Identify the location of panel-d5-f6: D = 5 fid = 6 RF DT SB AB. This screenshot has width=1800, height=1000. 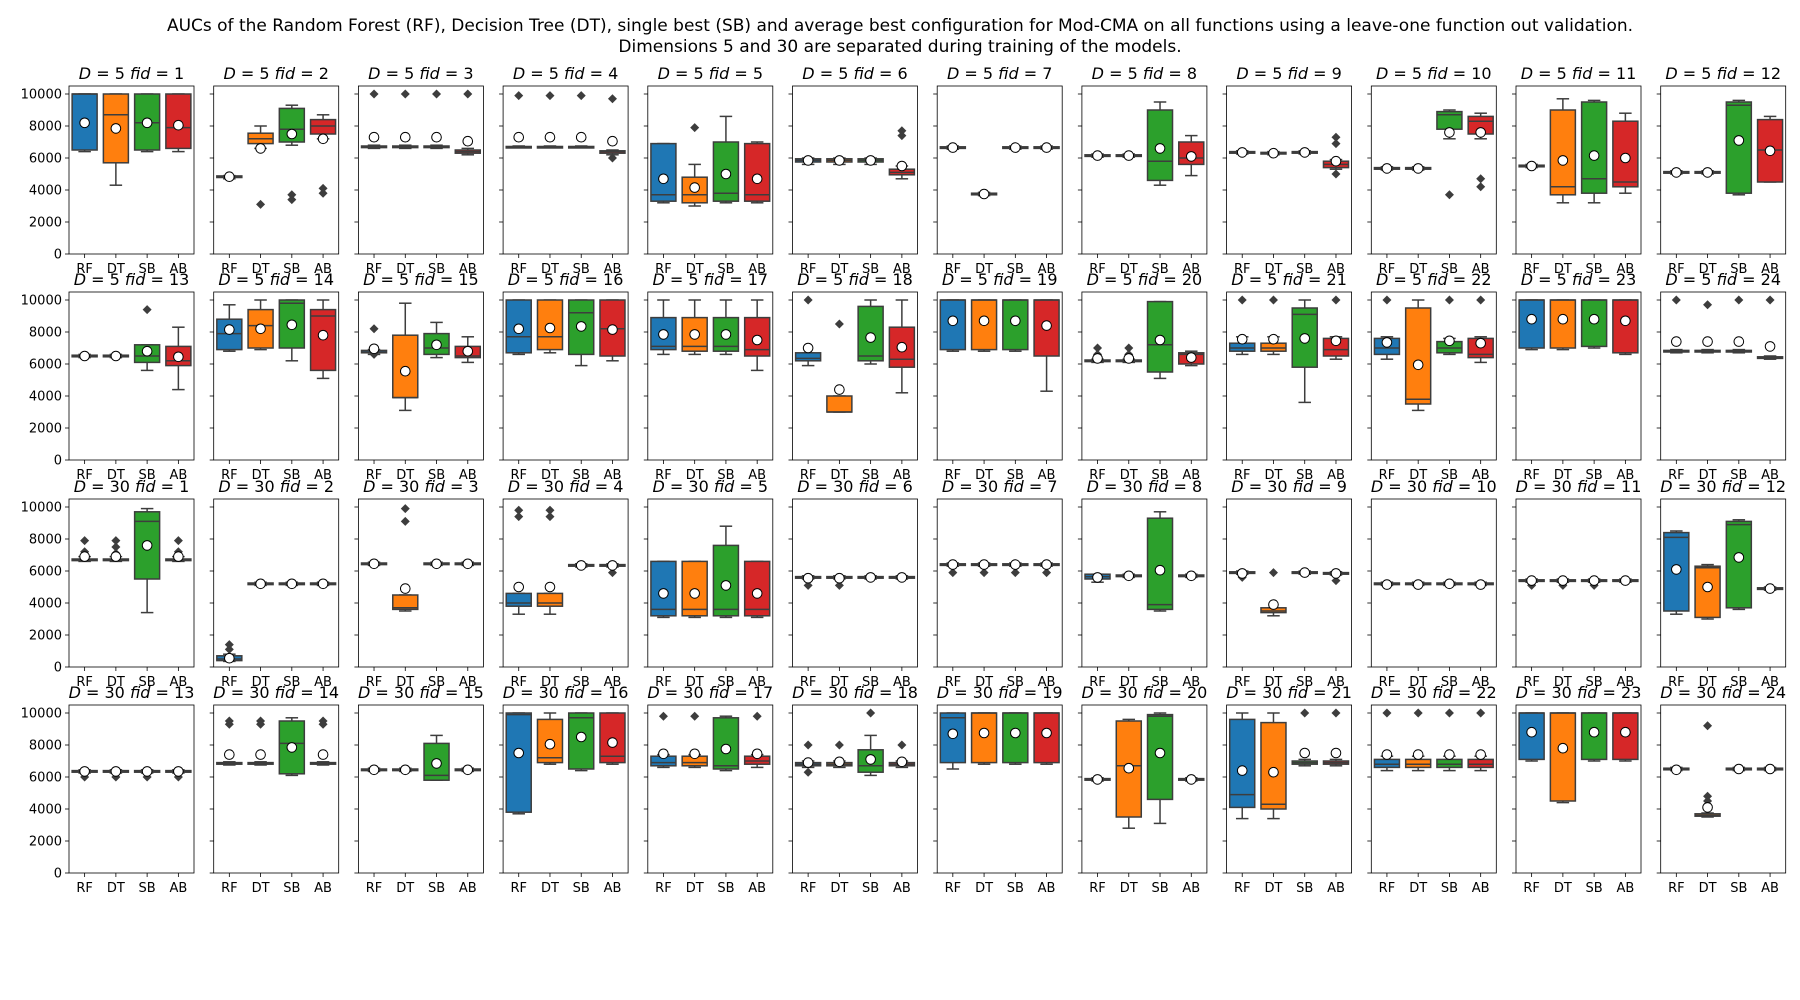
(853, 170).